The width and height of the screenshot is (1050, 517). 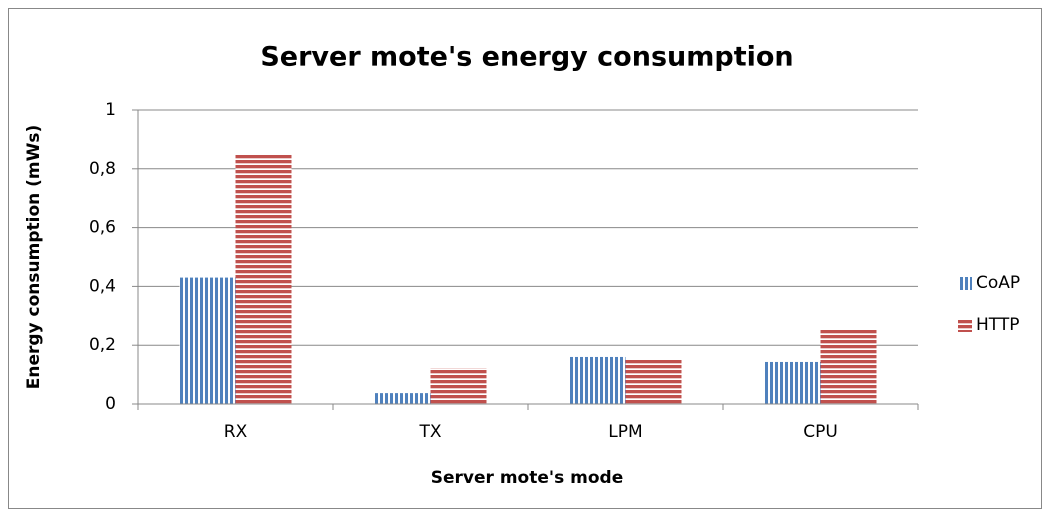 I want to click on y-axis-title: Energy consumption (mWs), so click(x=34, y=257).